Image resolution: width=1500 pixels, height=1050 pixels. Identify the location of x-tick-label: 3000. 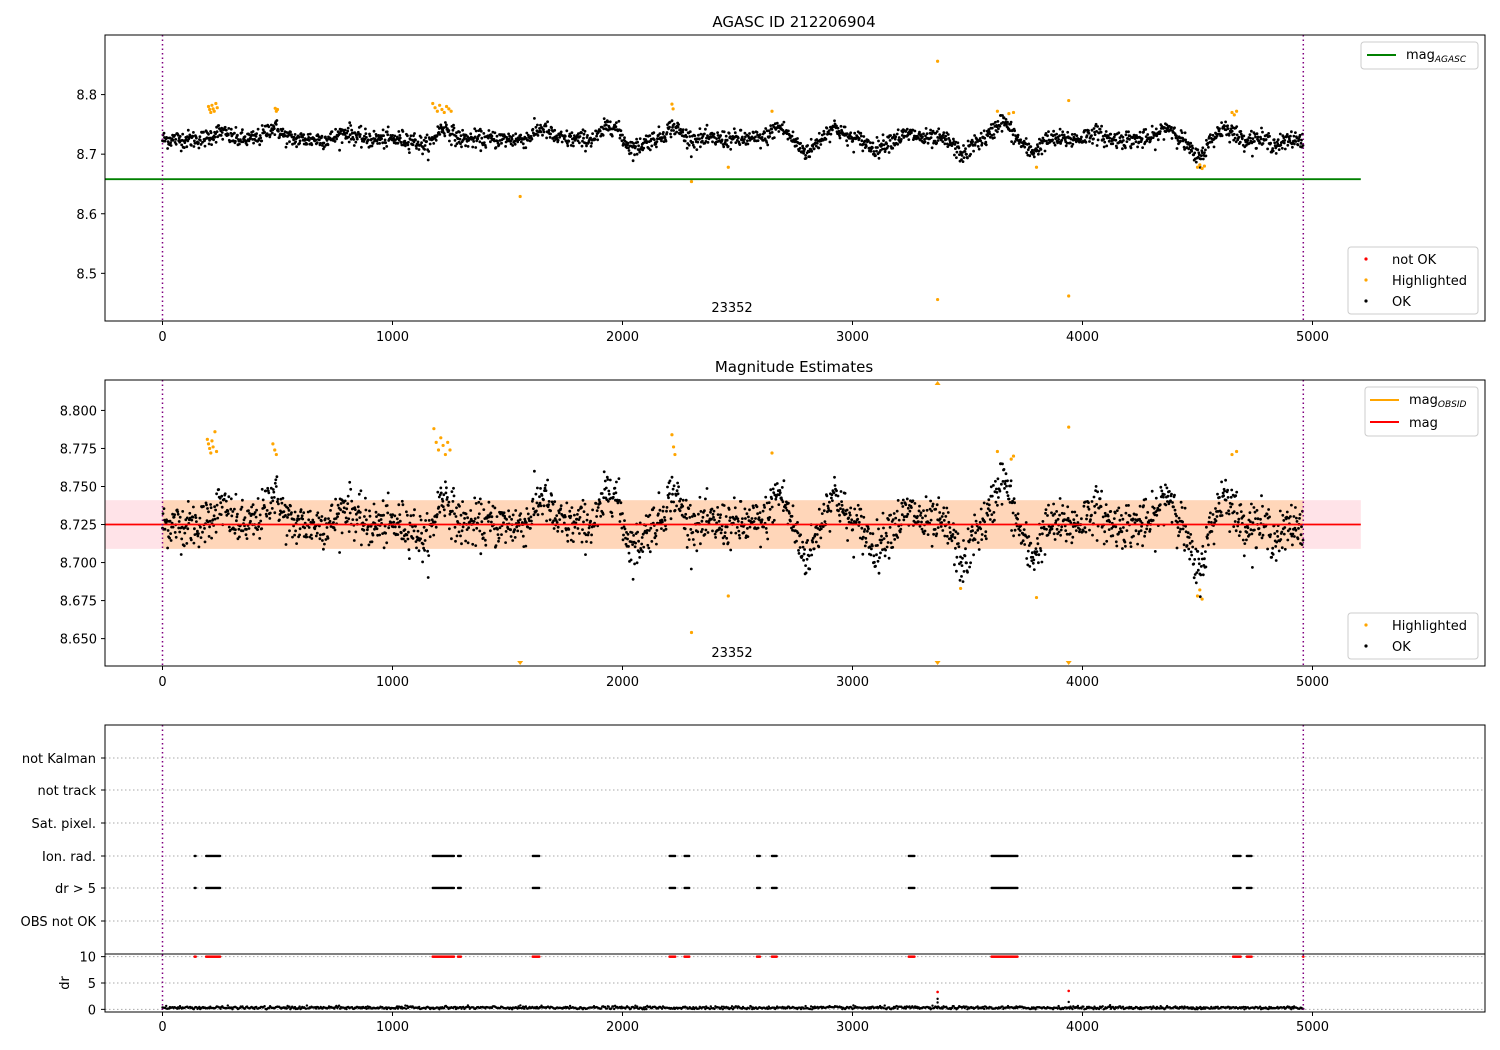
(852, 682).